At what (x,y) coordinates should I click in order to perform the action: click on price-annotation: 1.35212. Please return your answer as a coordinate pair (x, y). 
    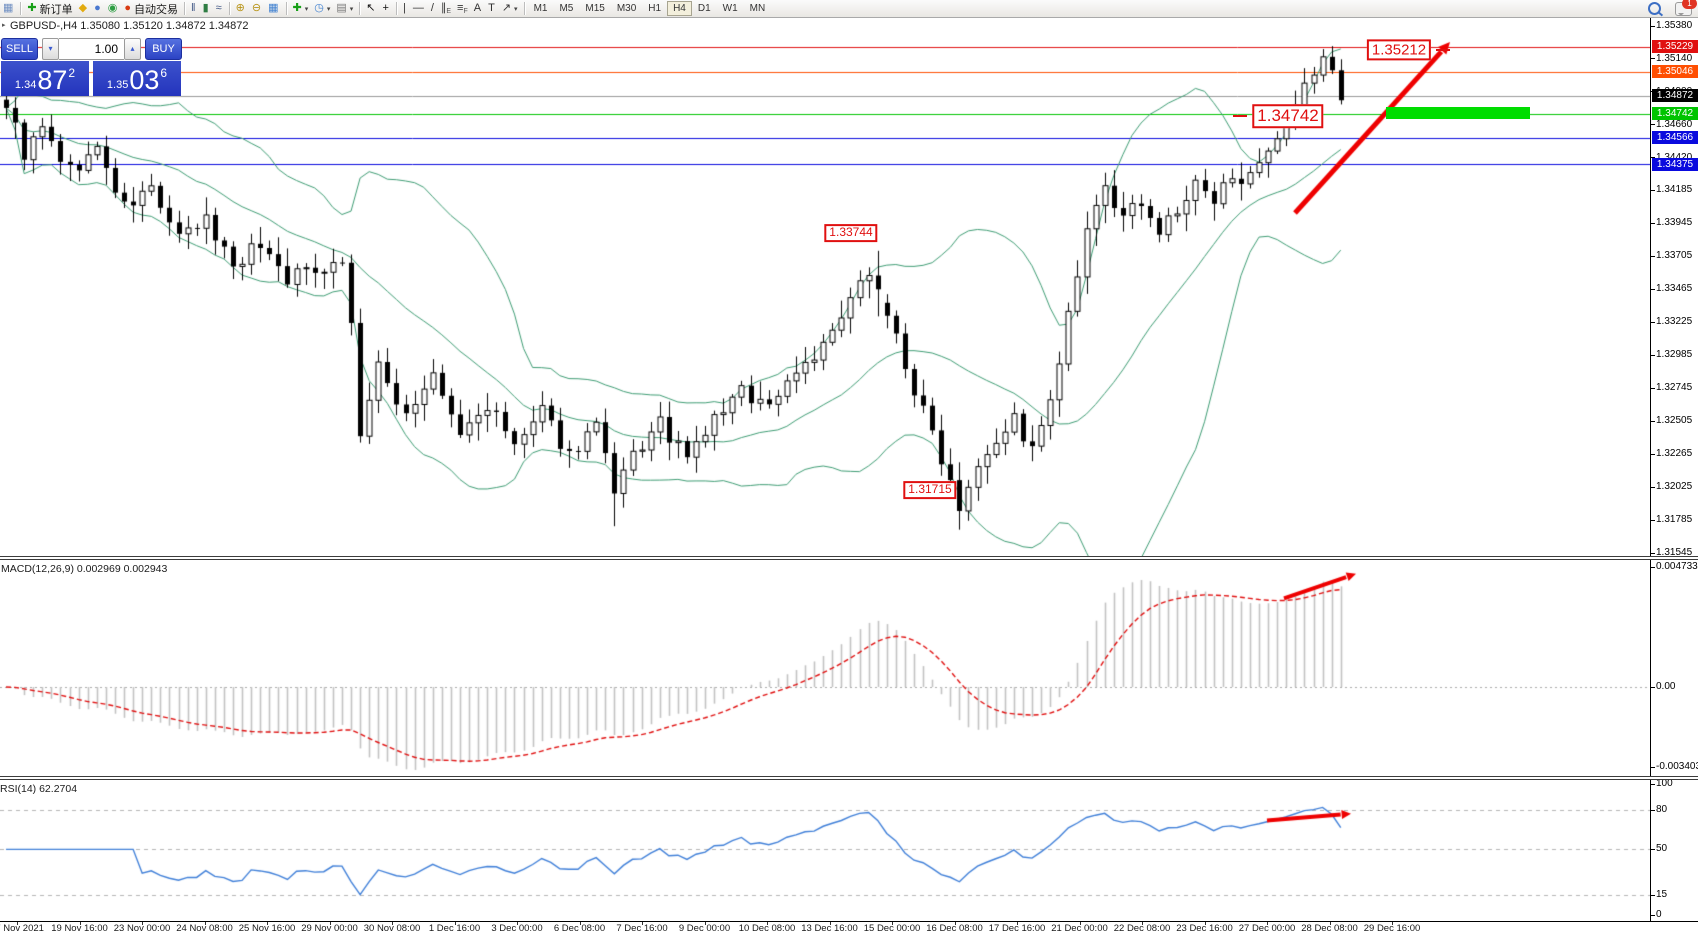
    Looking at the image, I should click on (1399, 50).